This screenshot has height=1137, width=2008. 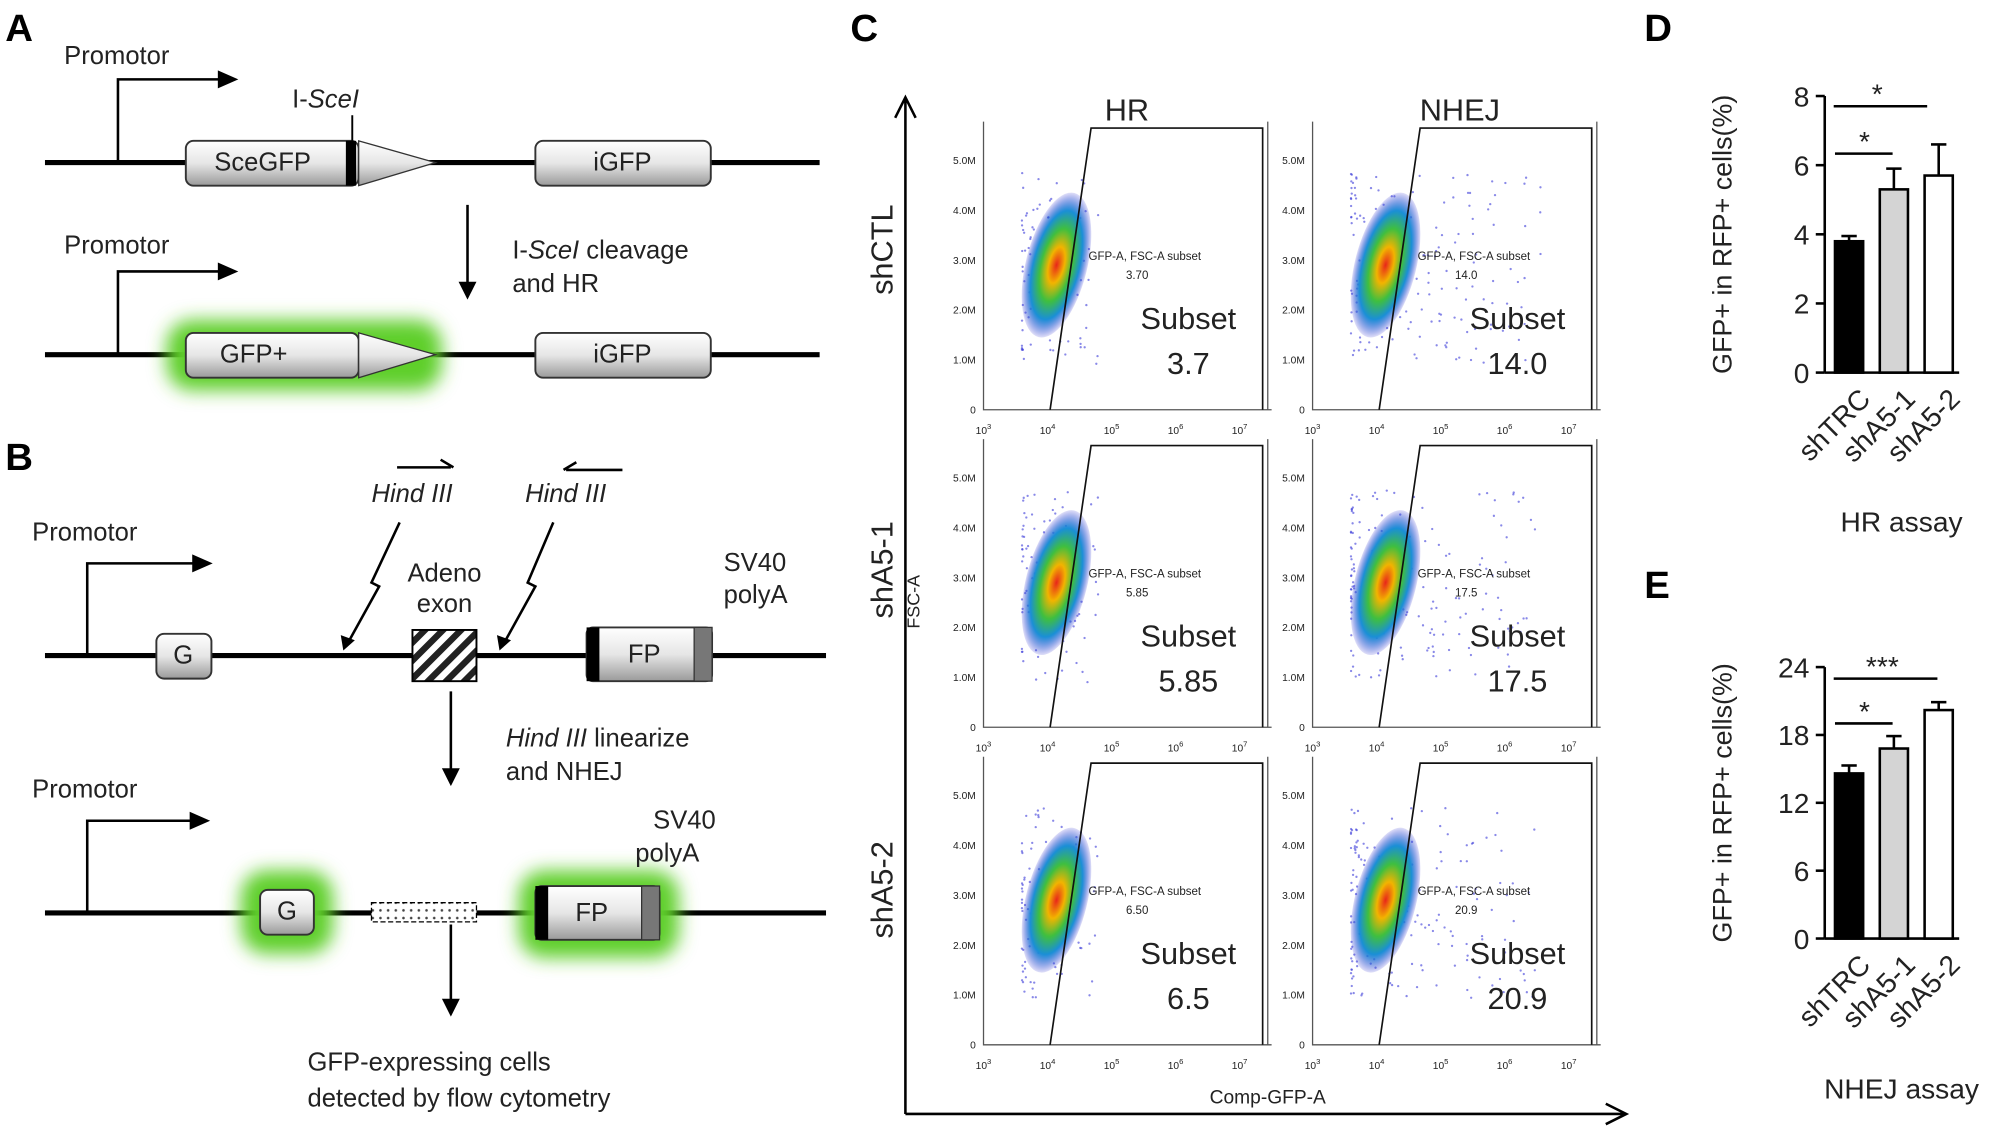 I want to click on tick-exponent: 5, so click(x=1117, y=426).